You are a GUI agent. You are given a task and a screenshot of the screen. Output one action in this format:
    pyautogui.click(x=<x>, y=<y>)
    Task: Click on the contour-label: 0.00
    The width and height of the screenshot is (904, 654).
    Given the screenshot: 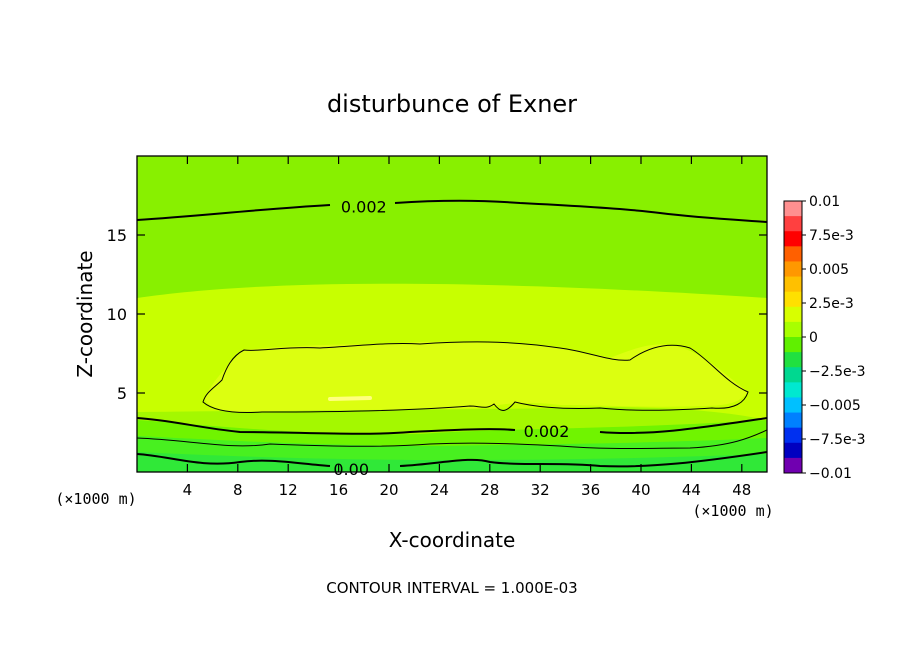 What is the action you would take?
    pyautogui.click(x=351, y=469)
    